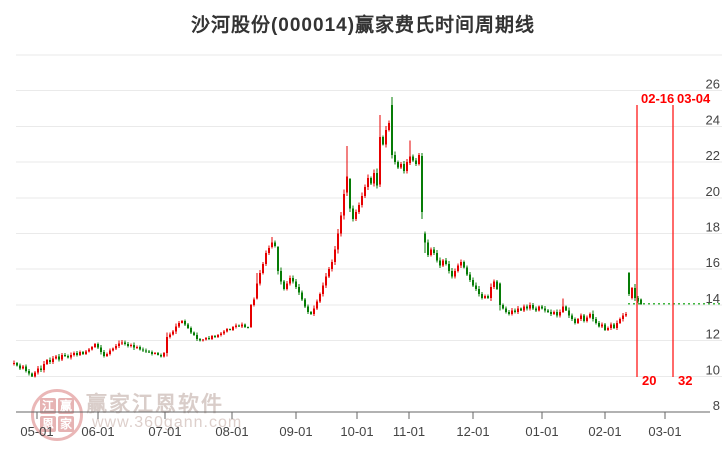 This screenshot has width=726, height=450. I want to click on fib-time-lines: 02-16 20 03-04 32, so click(673, 239).